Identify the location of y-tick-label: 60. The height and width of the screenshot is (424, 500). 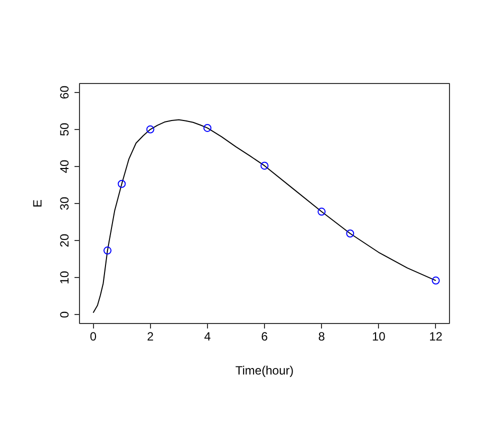
(65, 92).